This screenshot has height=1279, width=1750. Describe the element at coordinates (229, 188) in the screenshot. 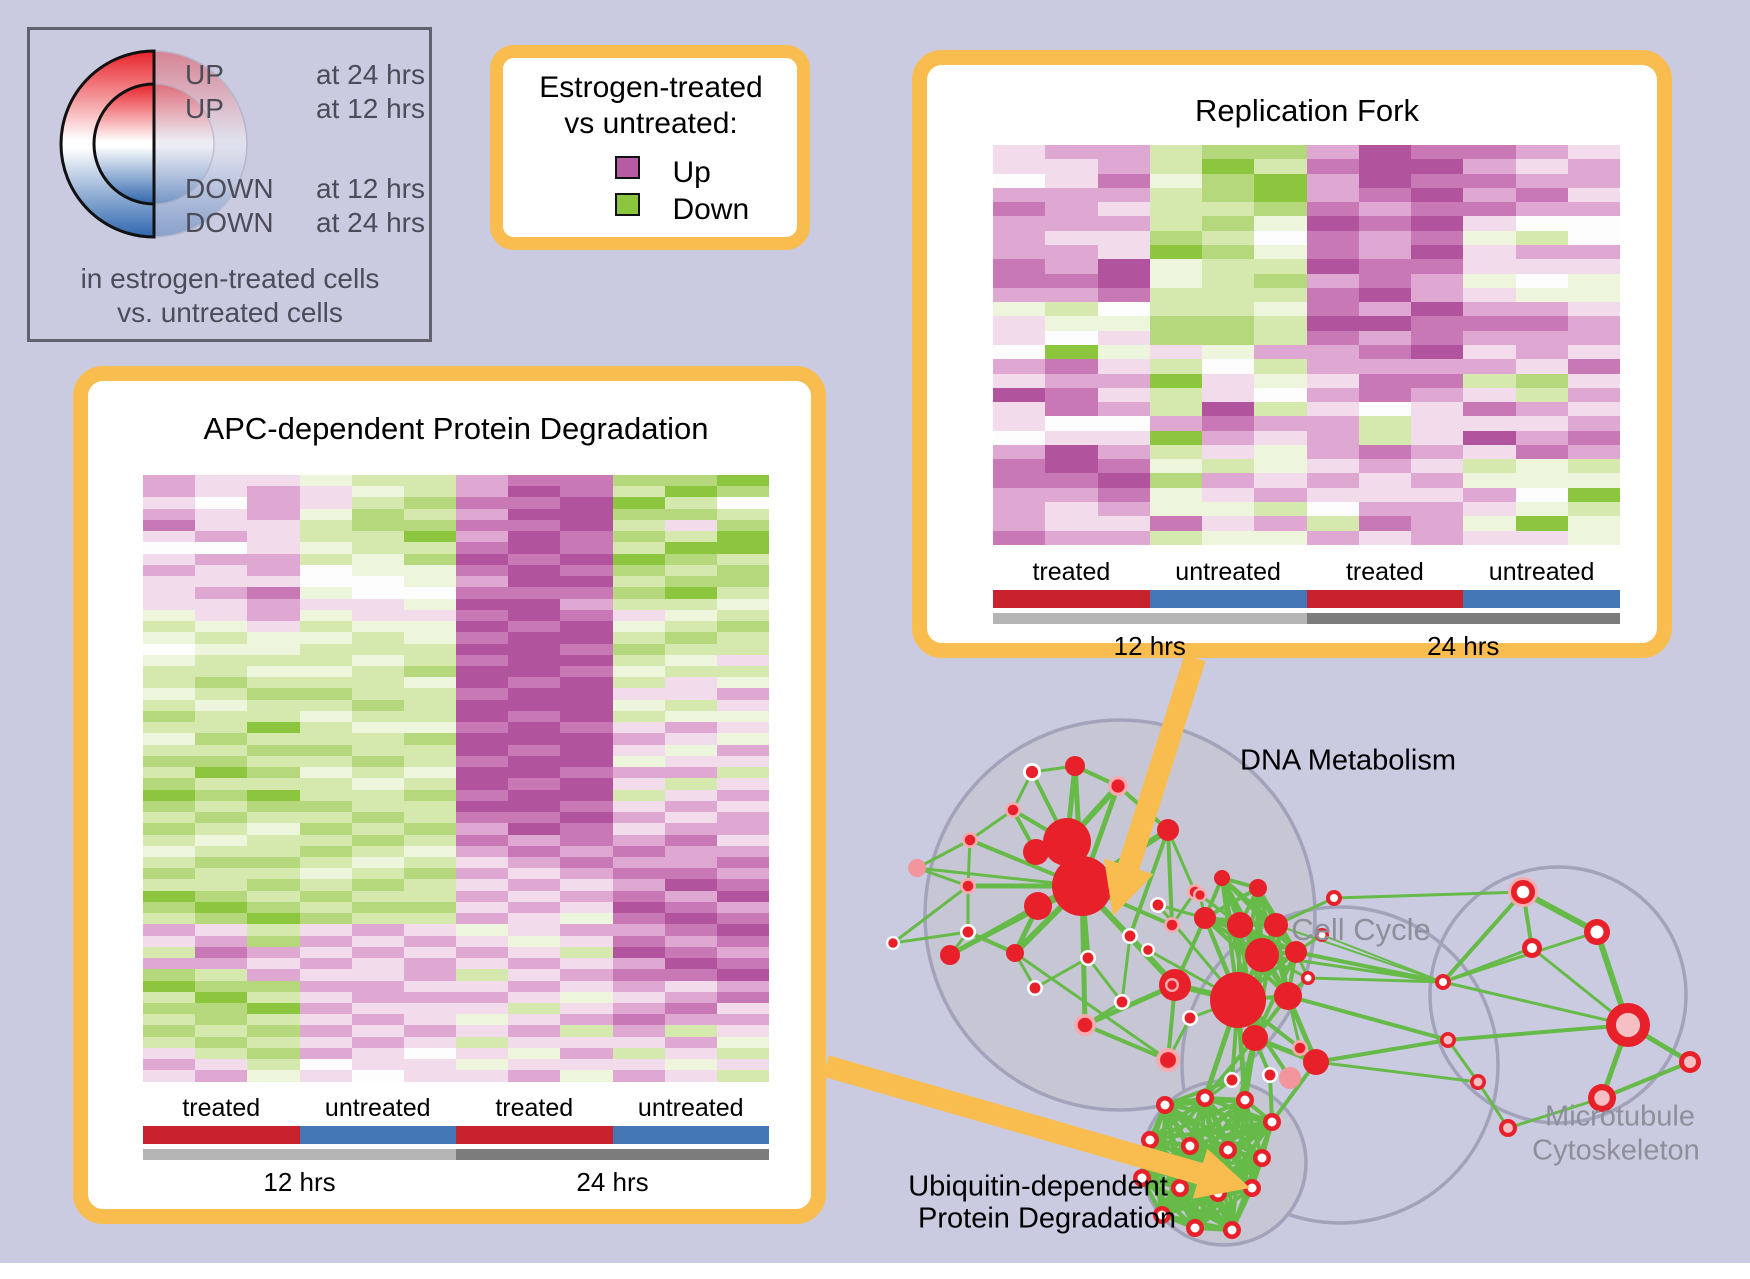

I see `legend-word: DOWN` at that location.